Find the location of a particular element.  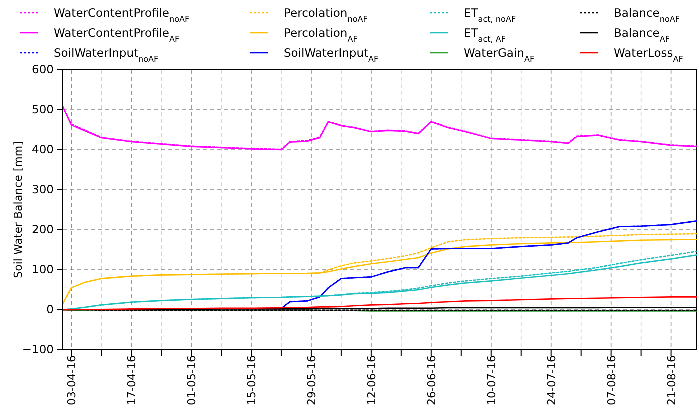

x-tick-label: 10-07-16 is located at coordinates (491, 381).